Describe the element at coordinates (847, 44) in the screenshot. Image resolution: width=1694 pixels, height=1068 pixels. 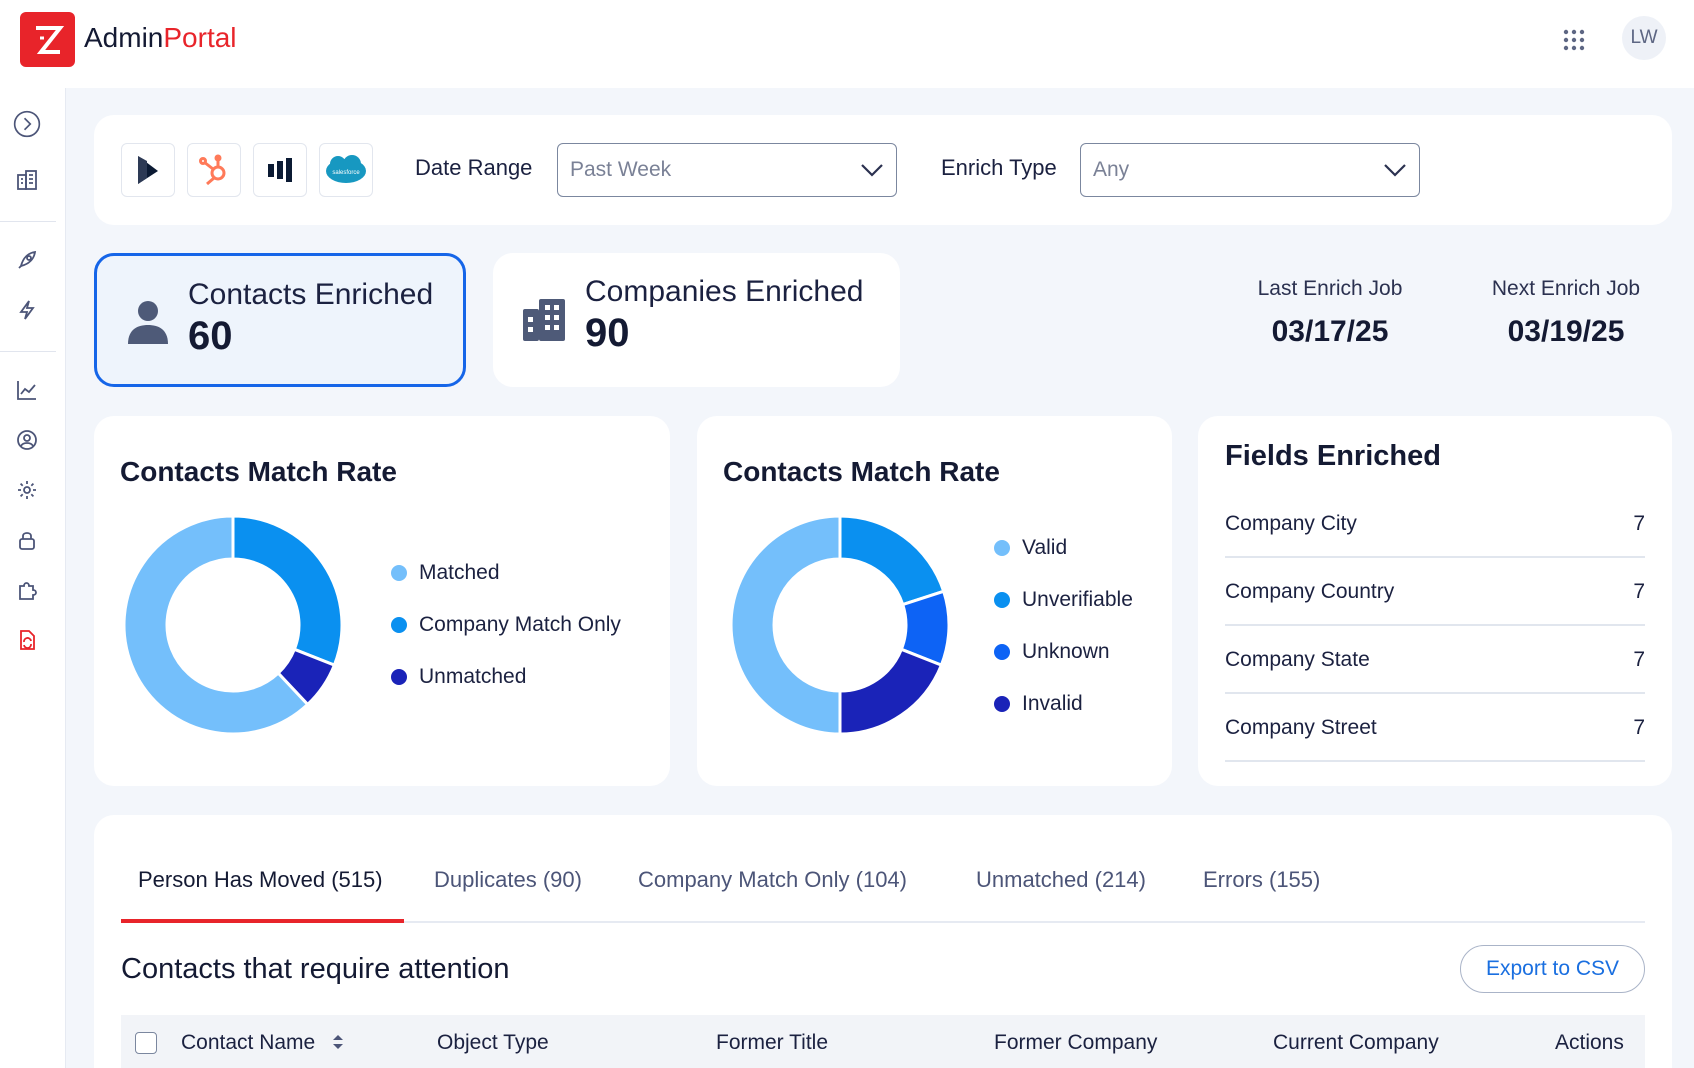
I see `top-bar: AdminPortal LW` at that location.